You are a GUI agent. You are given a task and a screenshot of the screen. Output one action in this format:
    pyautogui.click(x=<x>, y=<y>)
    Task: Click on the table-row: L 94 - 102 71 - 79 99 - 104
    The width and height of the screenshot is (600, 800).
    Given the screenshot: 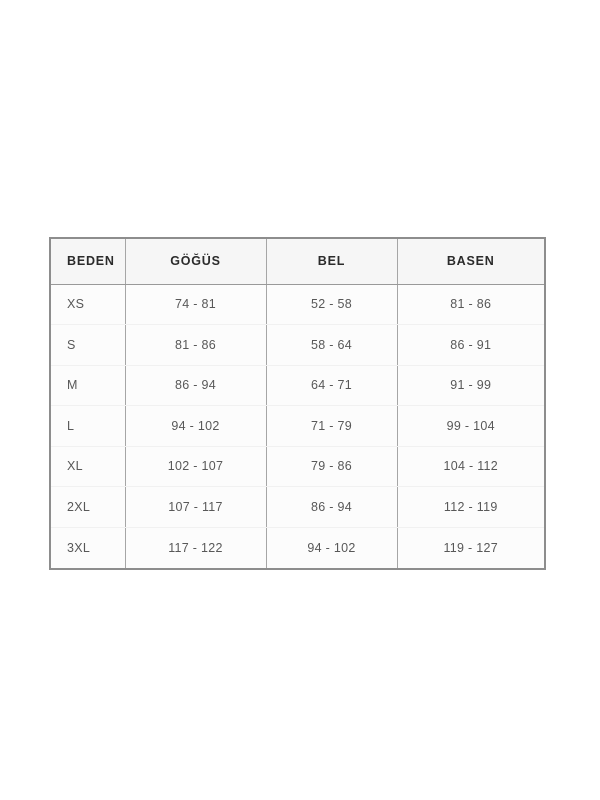 What is the action you would take?
    pyautogui.click(x=297, y=426)
    